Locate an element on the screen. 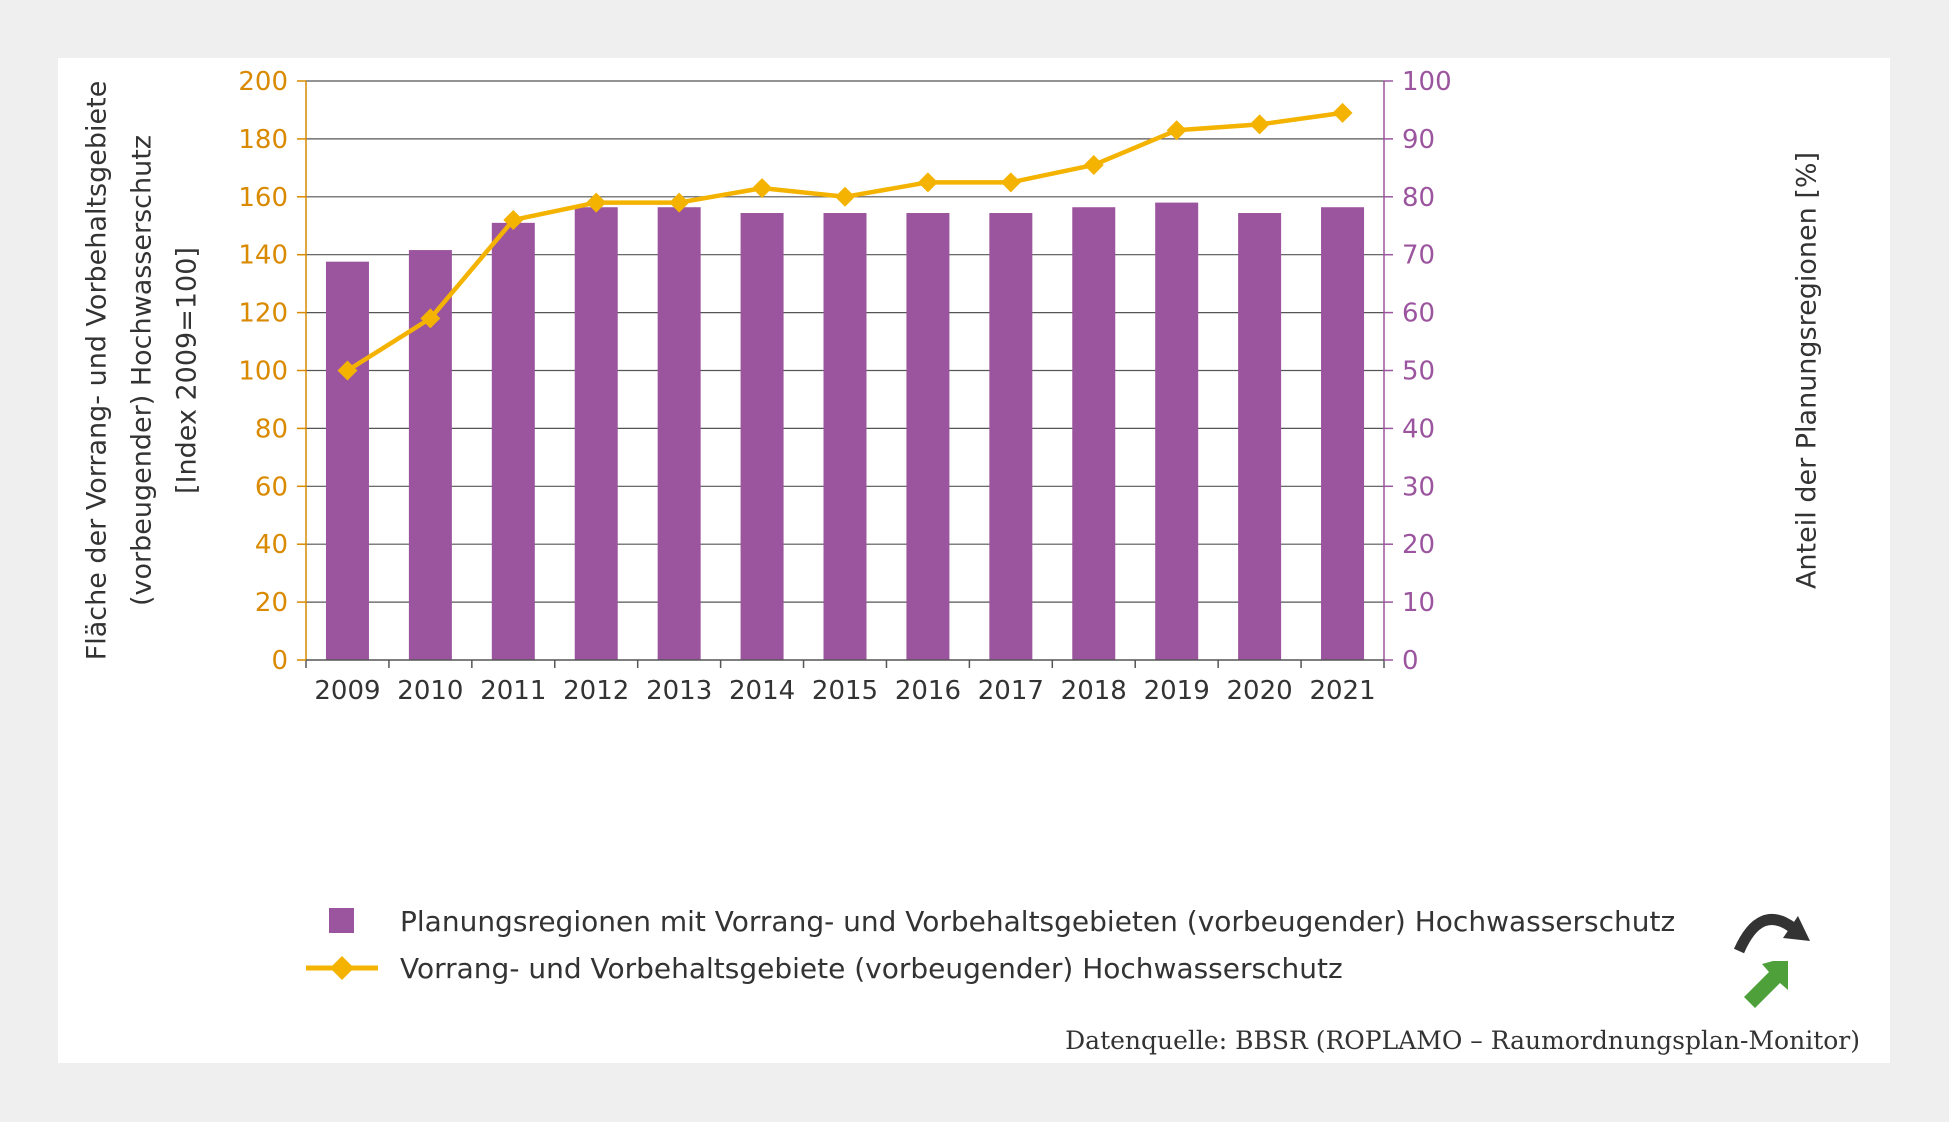 The height and width of the screenshot is (1122, 1949). legend-bar-swatch is located at coordinates (341, 920).